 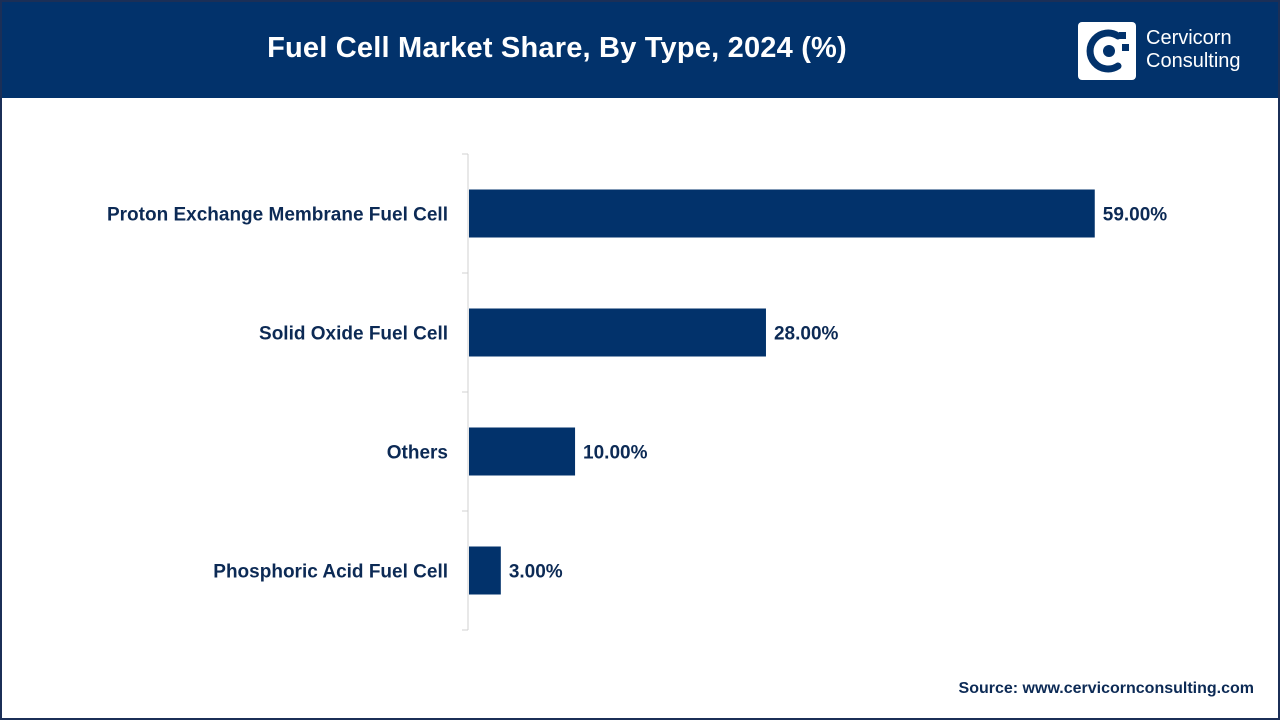 I want to click on data-label: 28.00%, so click(x=806, y=334).